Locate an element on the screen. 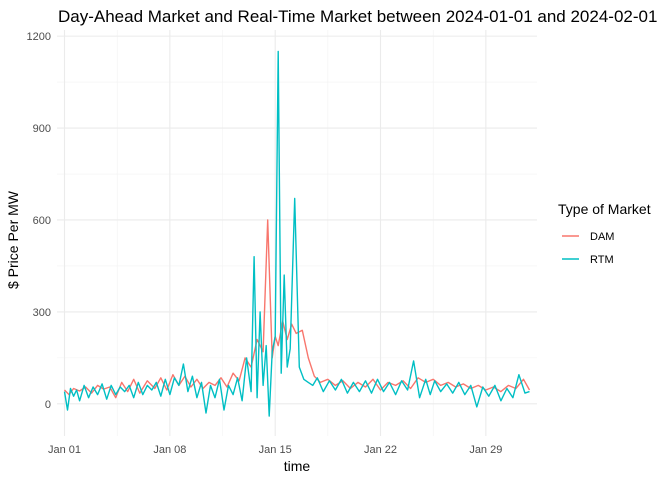  y-axis-ticks: 0 300 600 900 1200 is located at coordinates (39, 221).